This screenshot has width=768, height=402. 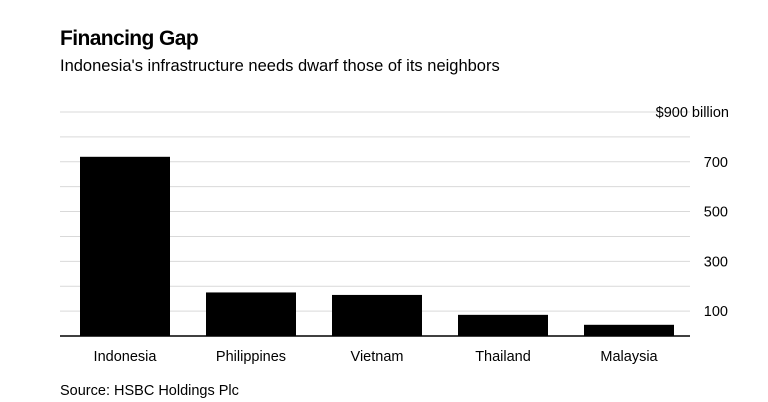 I want to click on bar-vietnam, so click(x=377, y=315).